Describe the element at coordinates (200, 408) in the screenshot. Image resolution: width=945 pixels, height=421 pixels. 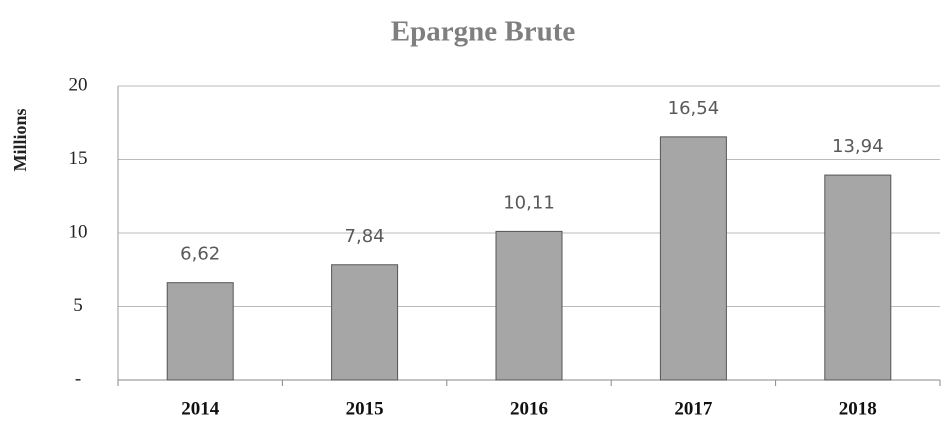
I see `x-tick-label: 2014` at that location.